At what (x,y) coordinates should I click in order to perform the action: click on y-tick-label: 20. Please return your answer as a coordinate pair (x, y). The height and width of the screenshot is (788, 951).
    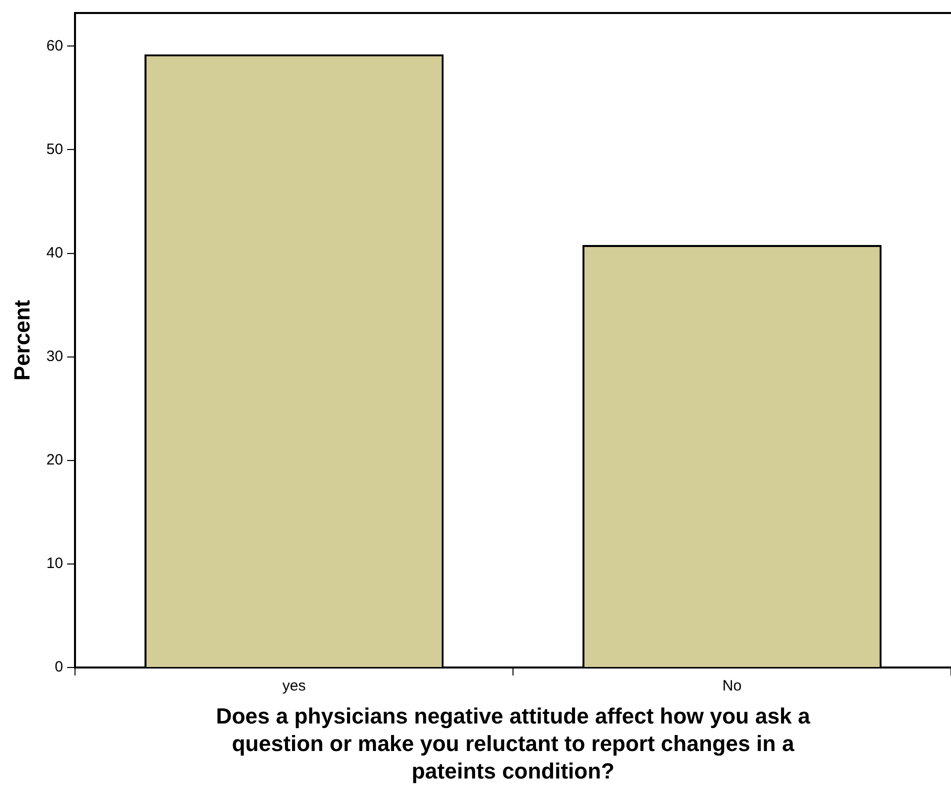
    Looking at the image, I should click on (55, 460).